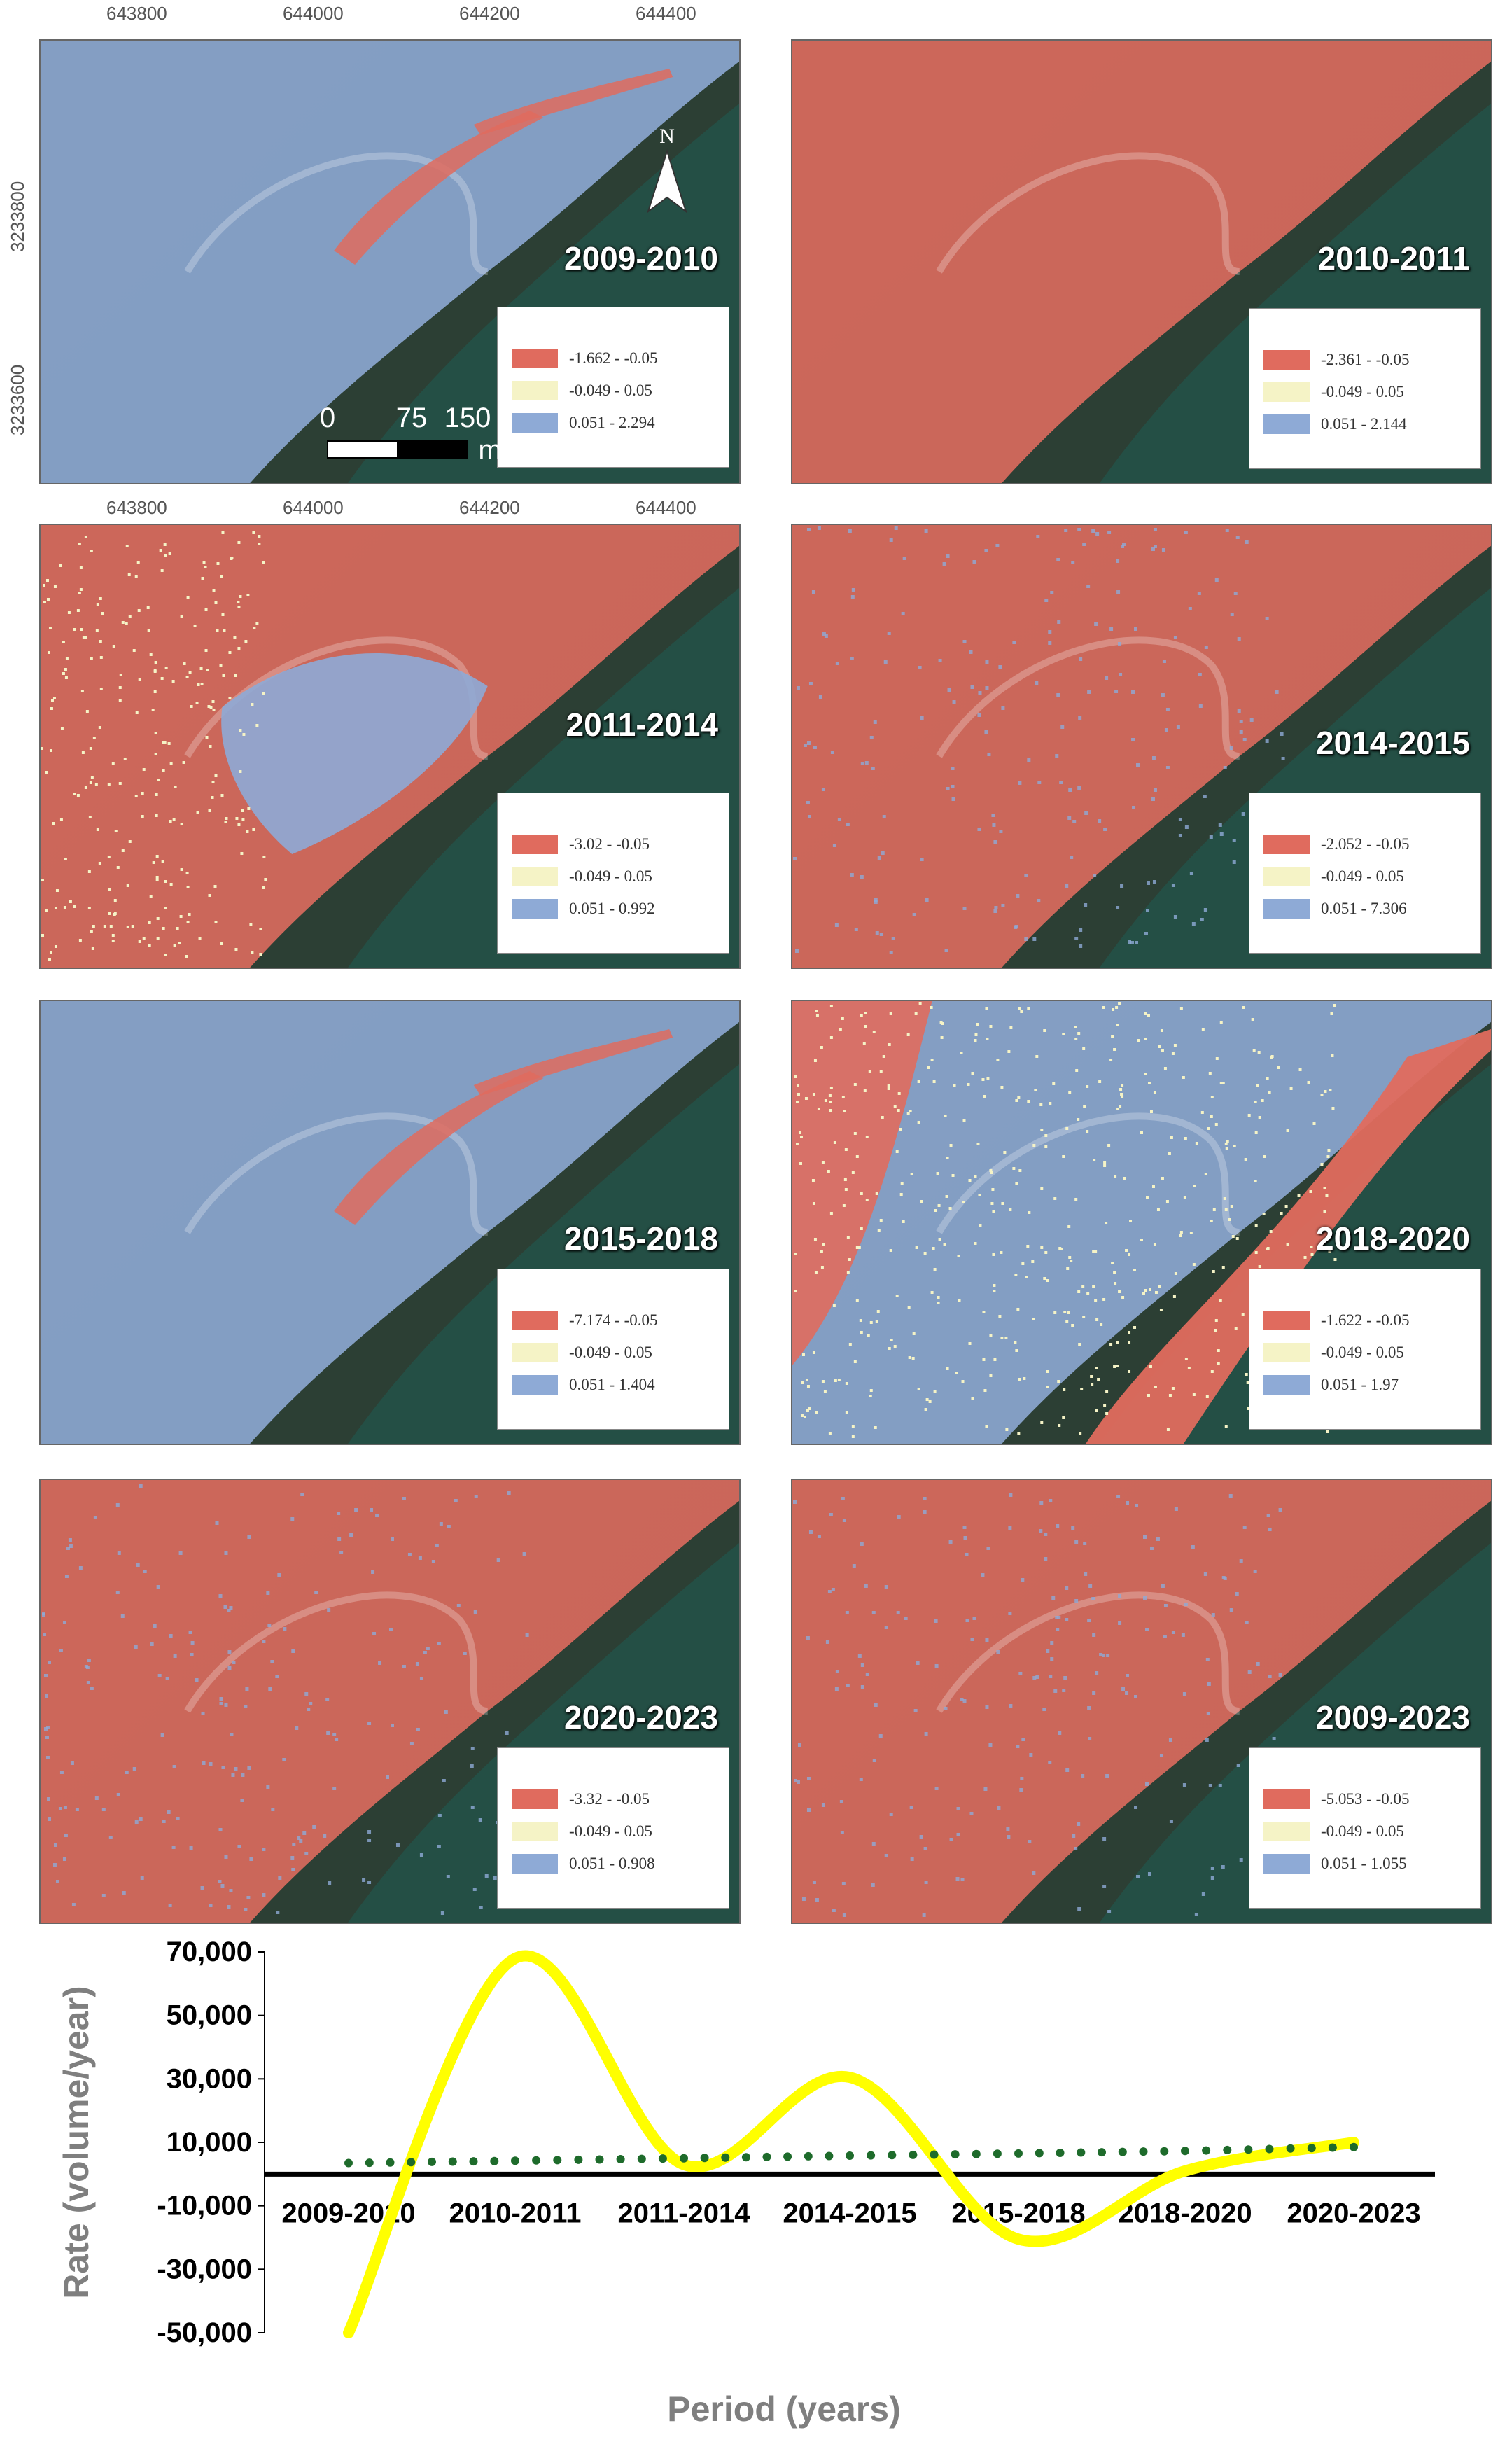 The image size is (1512, 2449). What do you see at coordinates (849, 2213) in the screenshot?
I see `x-tick-label: 2014-2015` at bounding box center [849, 2213].